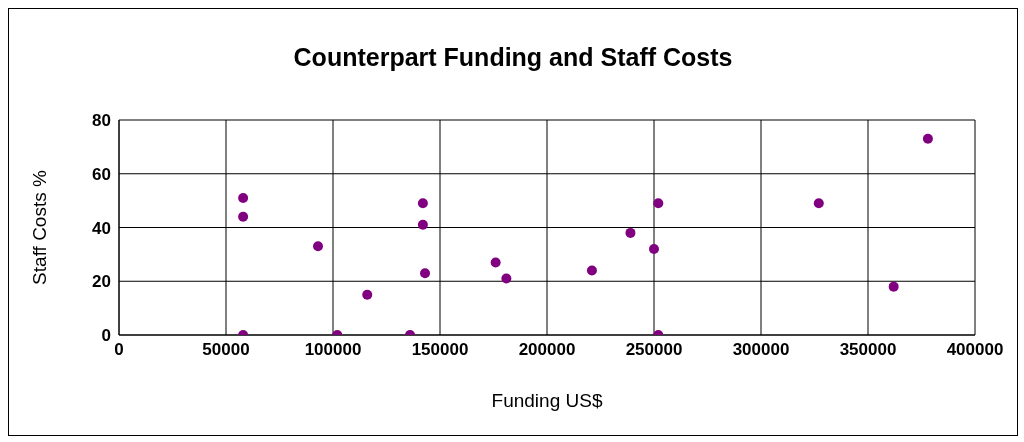 This screenshot has width=1024, height=442. What do you see at coordinates (547, 400) in the screenshot?
I see `x-axis-title: Funding US$` at bounding box center [547, 400].